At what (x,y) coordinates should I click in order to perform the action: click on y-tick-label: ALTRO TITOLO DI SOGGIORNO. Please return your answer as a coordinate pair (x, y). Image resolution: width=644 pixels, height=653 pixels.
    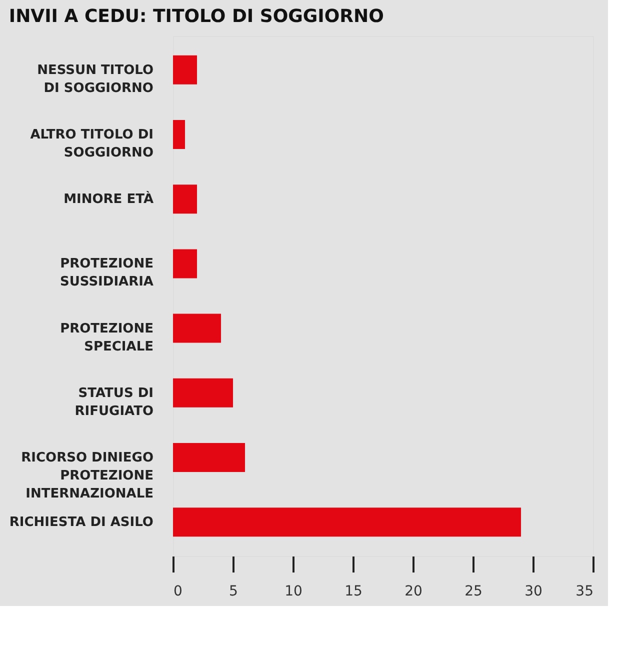
    Looking at the image, I should click on (92, 144).